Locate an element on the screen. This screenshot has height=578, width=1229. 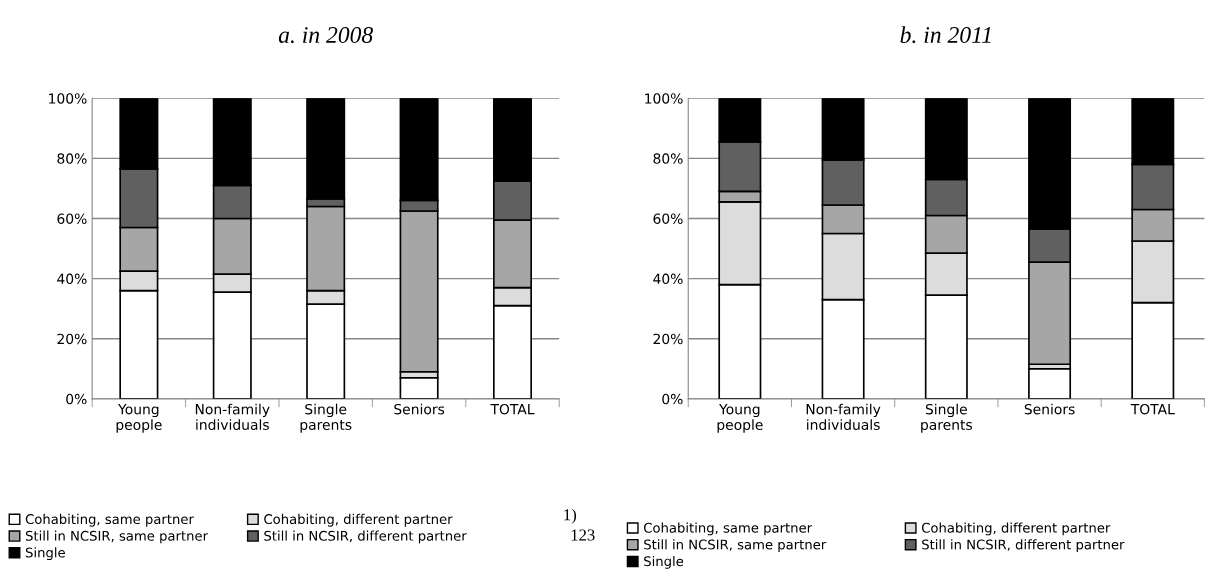
bar is located at coordinates (1050, 383).